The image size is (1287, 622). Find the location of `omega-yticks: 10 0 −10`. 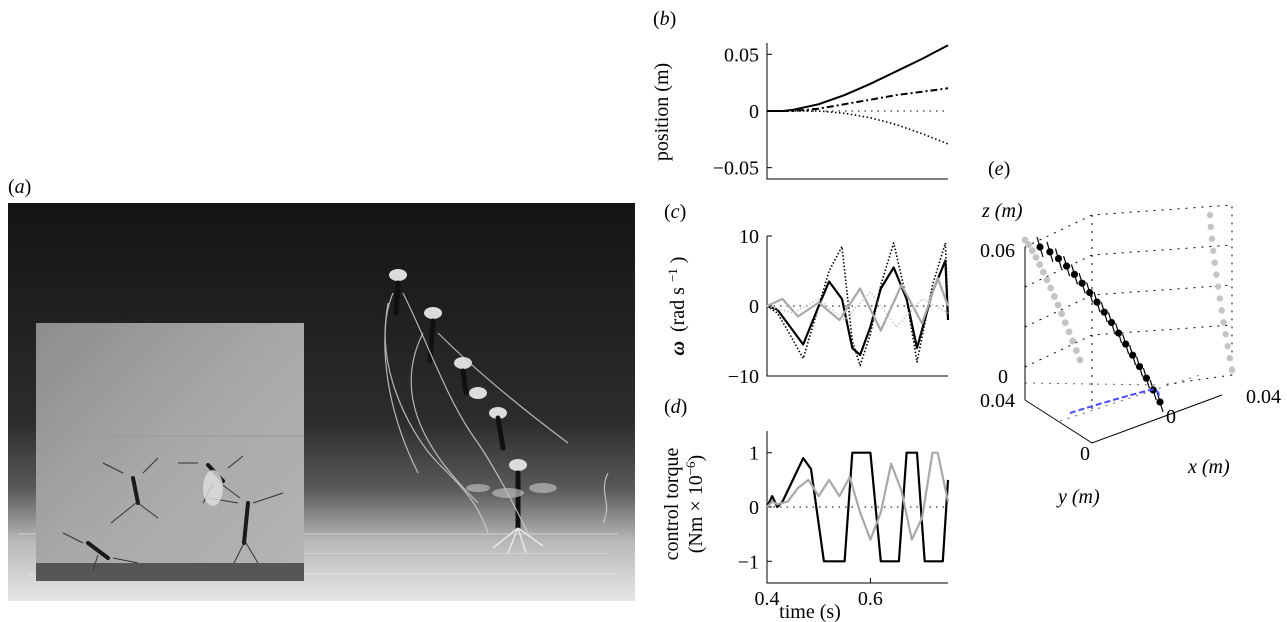

omega-yticks: 10 0 −10 is located at coordinates (750, 305).